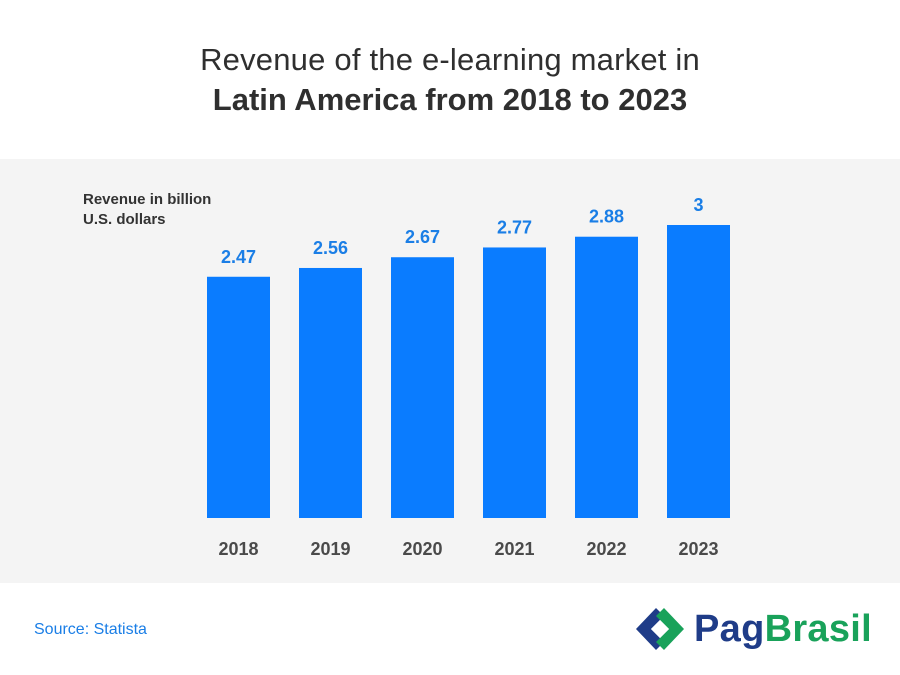 The height and width of the screenshot is (675, 900). What do you see at coordinates (238, 397) in the screenshot?
I see `bar-2018` at bounding box center [238, 397].